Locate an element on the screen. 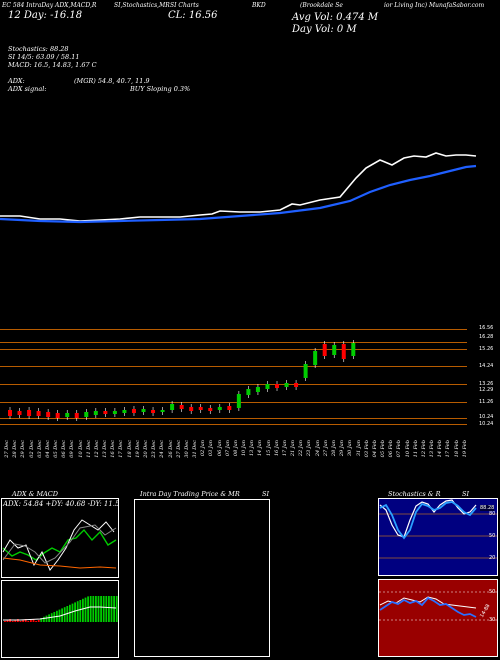 Image resolution: width=500 pixels, height=660 pixels. adx-values: (MGR) 54.8, 40.7, 11.9 is located at coordinates (112, 81).